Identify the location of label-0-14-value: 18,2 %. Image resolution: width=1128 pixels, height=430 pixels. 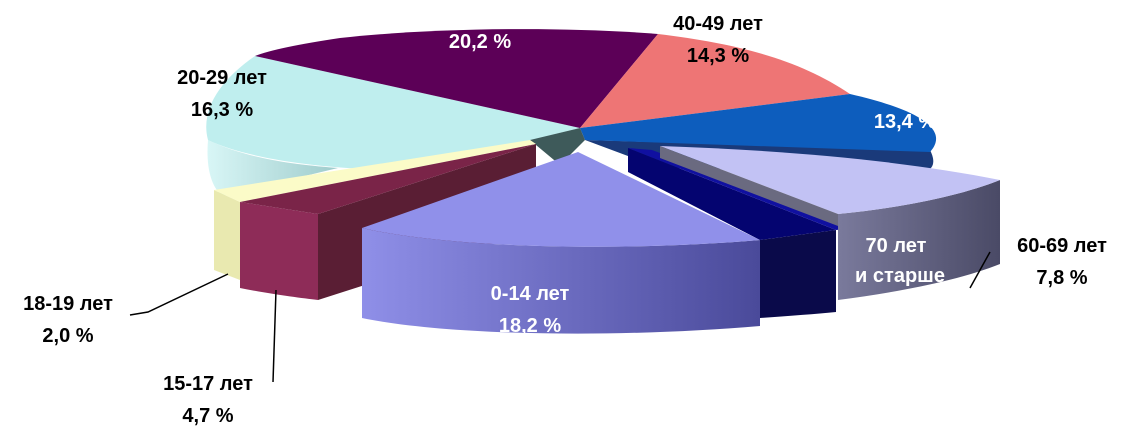
(530, 326).